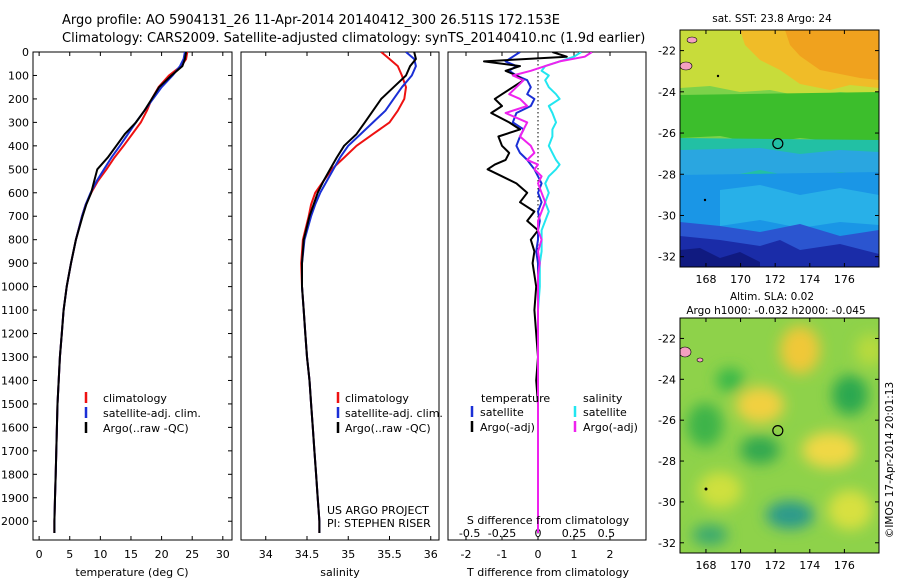  I want to click on x-tick-label: 25, so click(192, 554).